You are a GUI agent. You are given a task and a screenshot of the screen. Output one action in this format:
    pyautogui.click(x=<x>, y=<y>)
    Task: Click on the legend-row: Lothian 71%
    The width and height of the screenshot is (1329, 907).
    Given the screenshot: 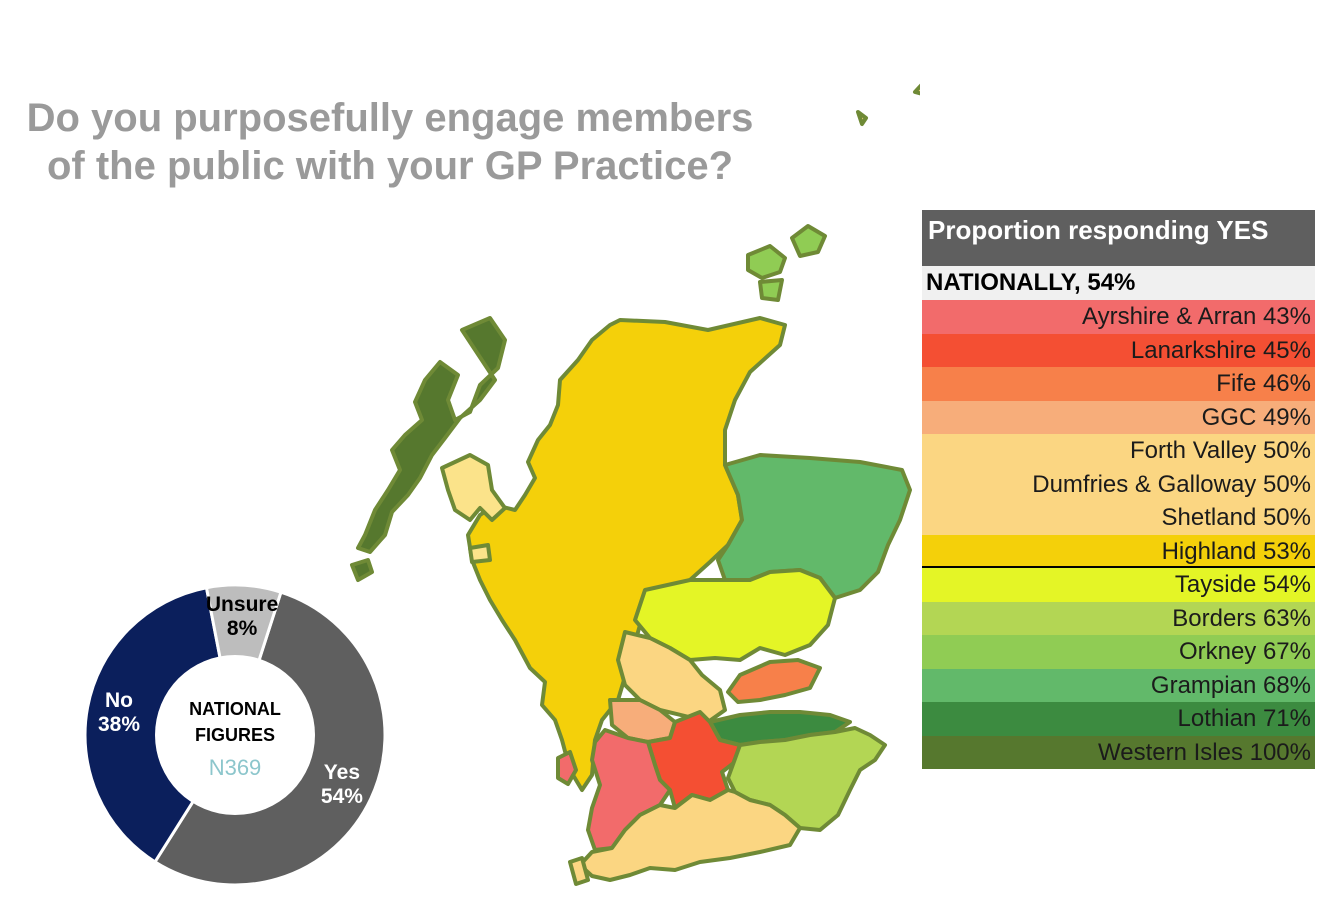 What is the action you would take?
    pyautogui.click(x=1118, y=719)
    